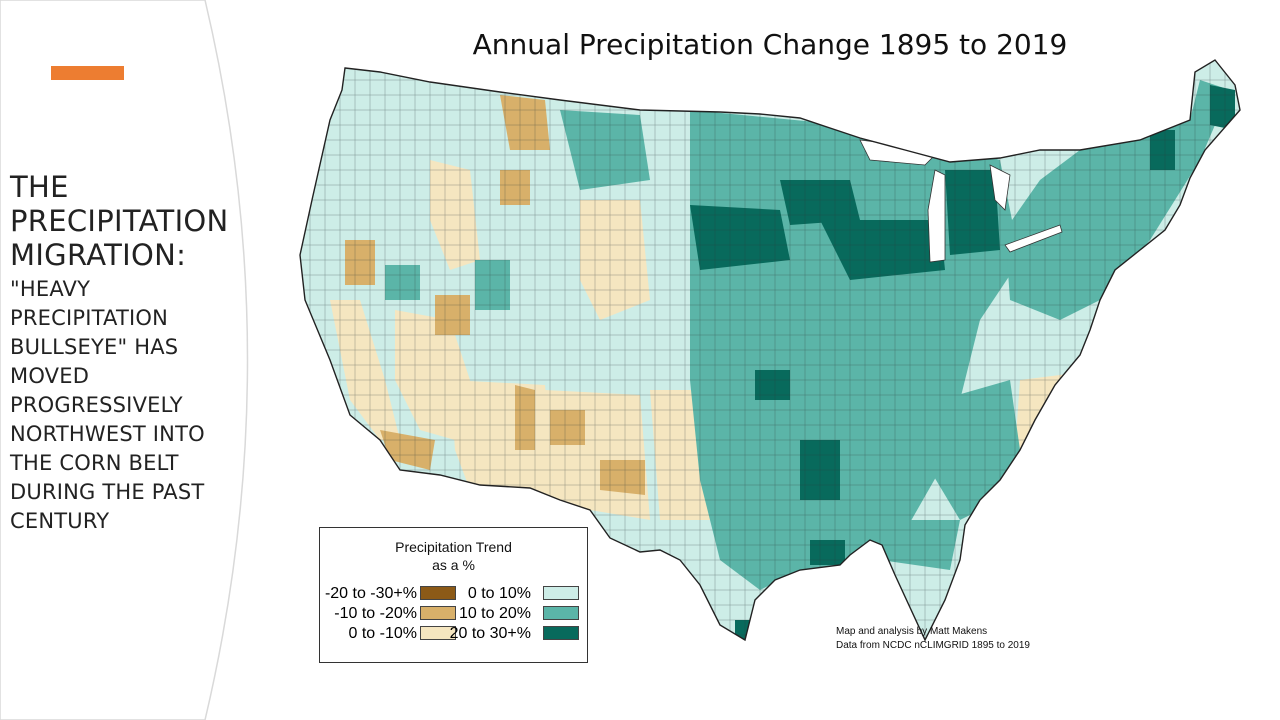 This screenshot has width=1280, height=720. I want to click on slide-heading: THE PRECIPITATION MIGRATION:, so click(127, 221).